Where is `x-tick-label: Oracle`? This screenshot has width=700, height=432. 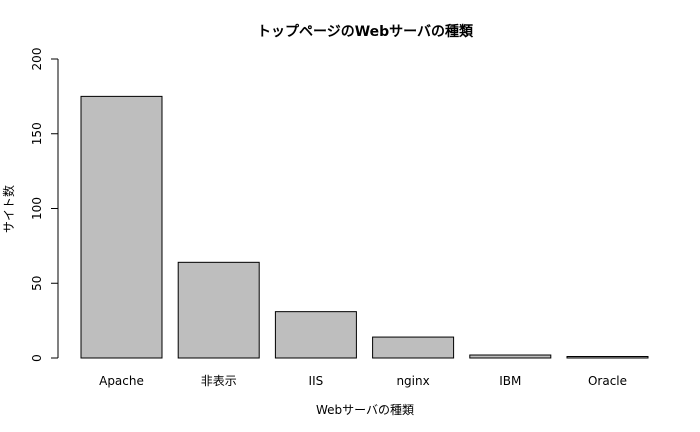
x-tick-label: Oracle is located at coordinates (607, 381).